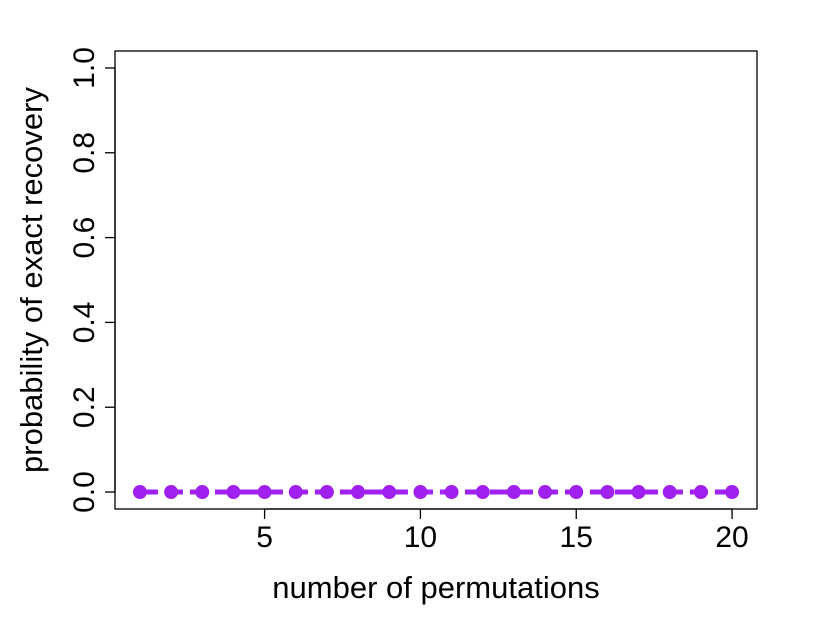 This screenshot has height=623, width=830. Describe the element at coordinates (731, 537) in the screenshot. I see `x-tick-label: 20` at that location.